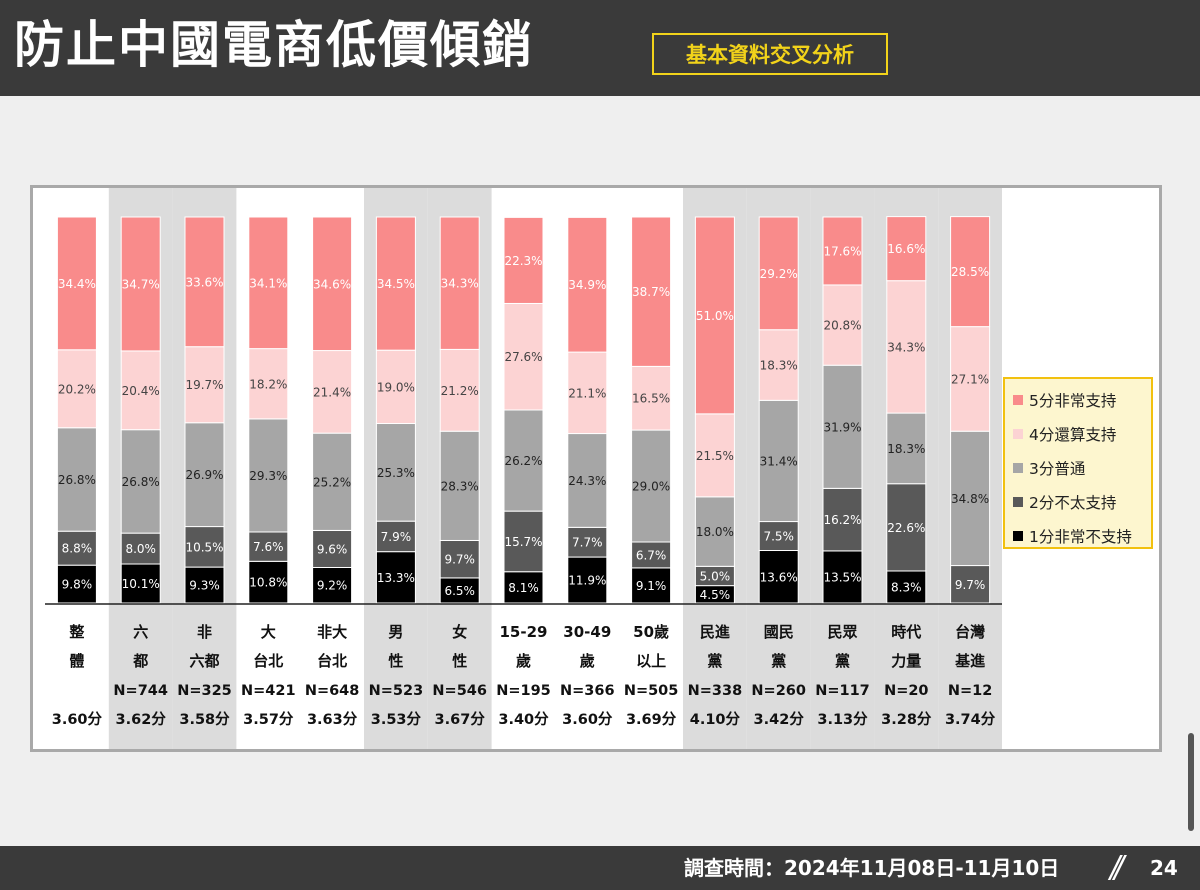 The image size is (1200, 890). Describe the element at coordinates (459, 691) in the screenshot. I see `sample-size-label: N=546` at that location.